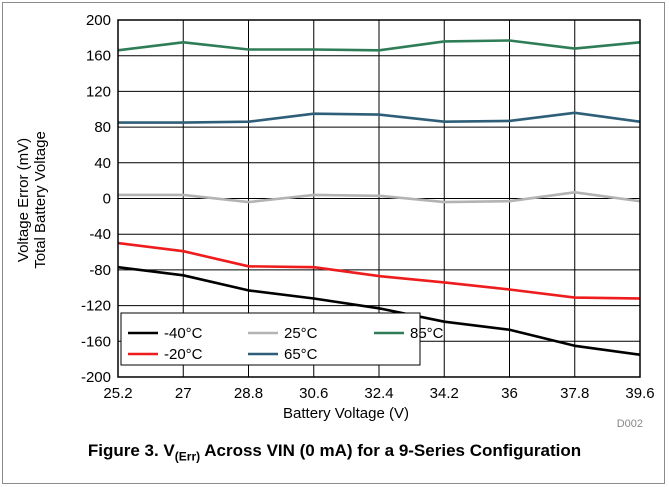  I want to click on x-tick-label: 28.8, so click(248, 393).